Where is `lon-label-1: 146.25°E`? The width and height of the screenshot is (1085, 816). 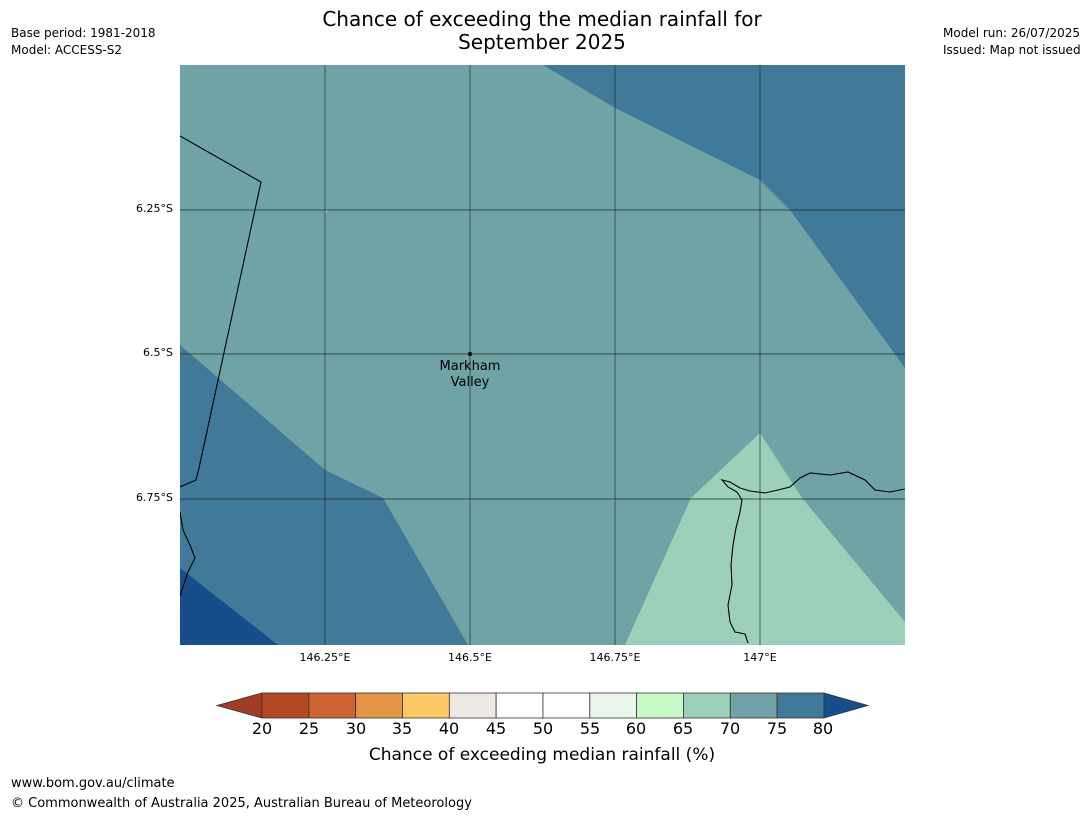 lon-label-1: 146.25°E is located at coordinates (325, 657).